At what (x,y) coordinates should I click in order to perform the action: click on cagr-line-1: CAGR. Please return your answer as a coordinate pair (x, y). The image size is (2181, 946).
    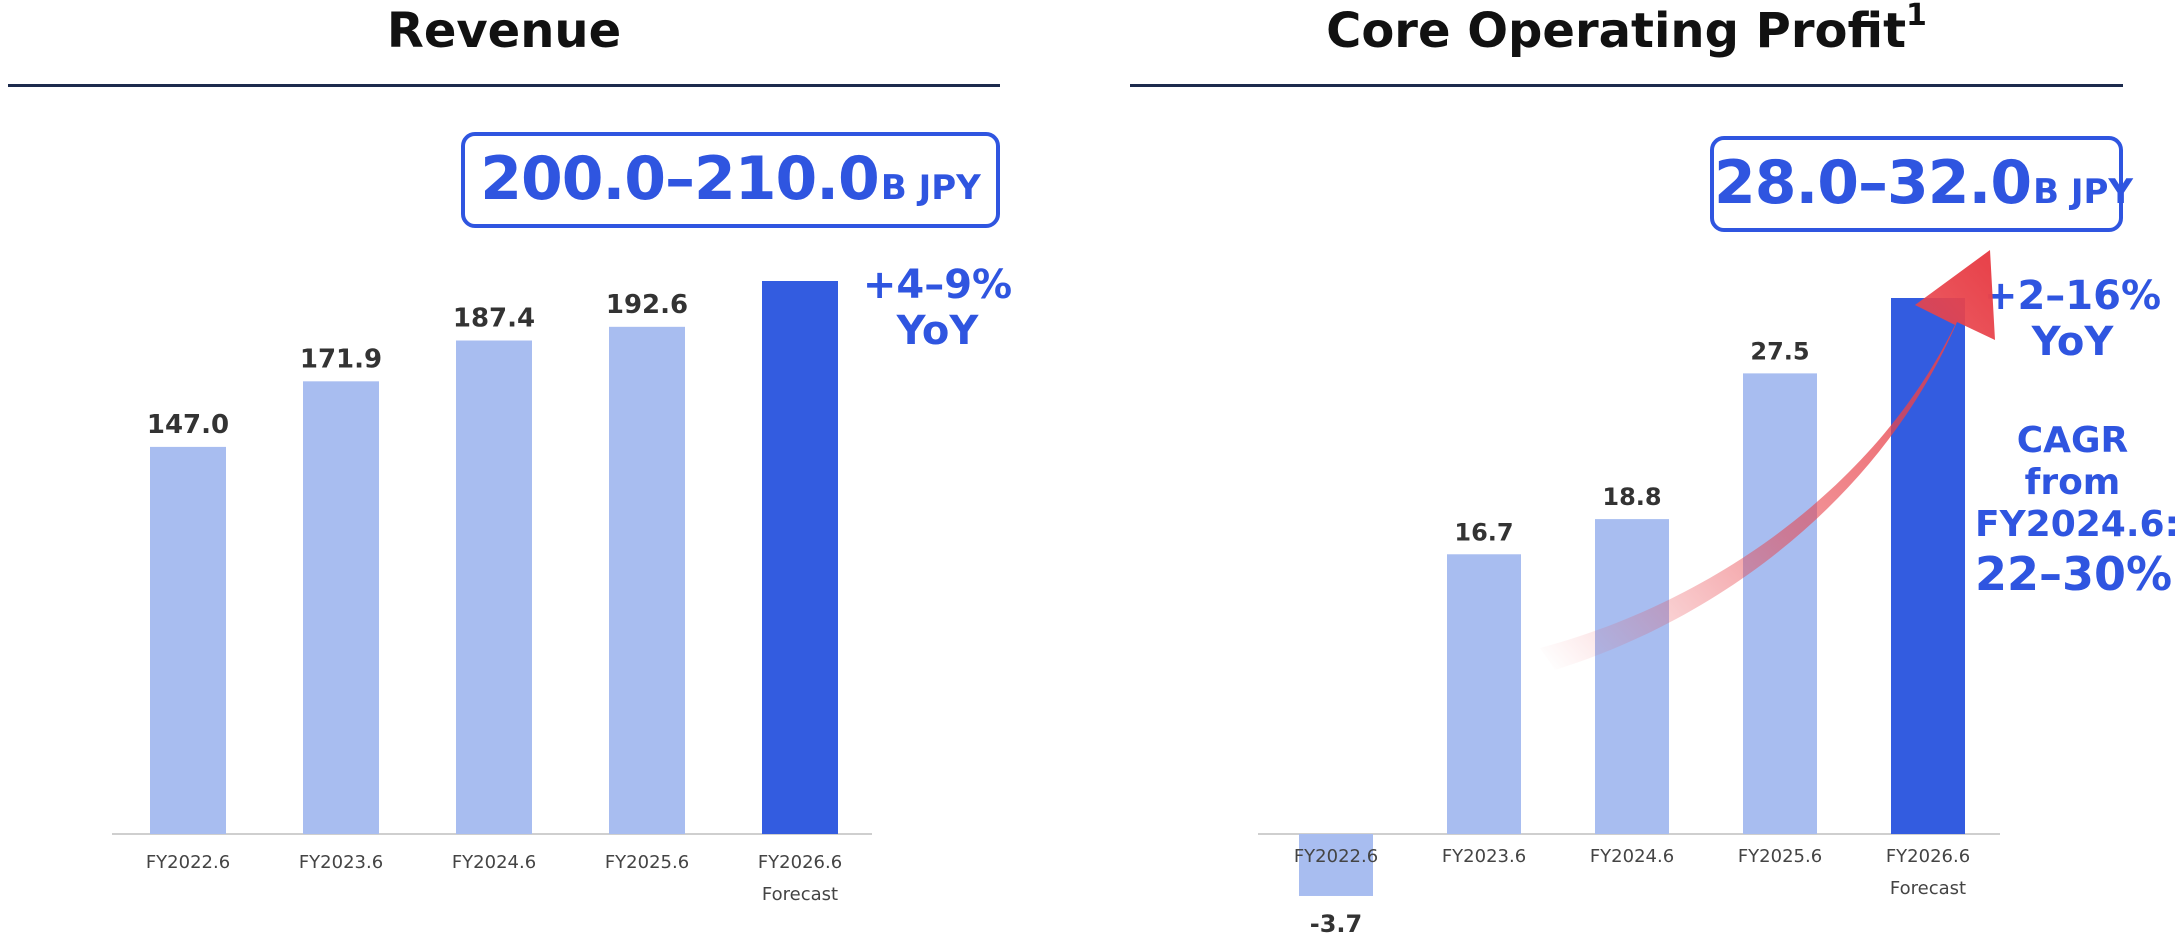
    Looking at the image, I should click on (2072, 440).